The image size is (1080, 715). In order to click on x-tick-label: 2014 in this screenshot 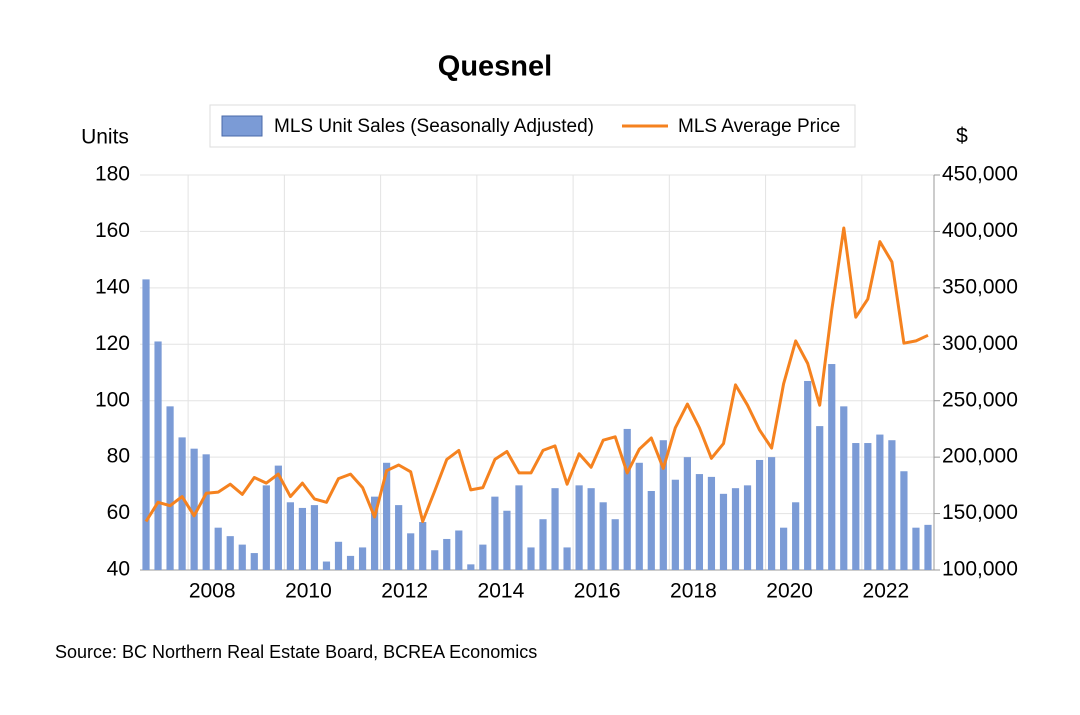, I will do `click(501, 591)`.